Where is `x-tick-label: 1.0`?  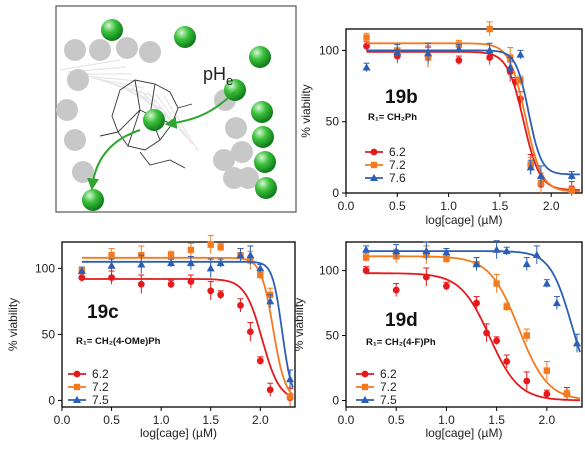
x-tick-label: 1.0 is located at coordinates (446, 420).